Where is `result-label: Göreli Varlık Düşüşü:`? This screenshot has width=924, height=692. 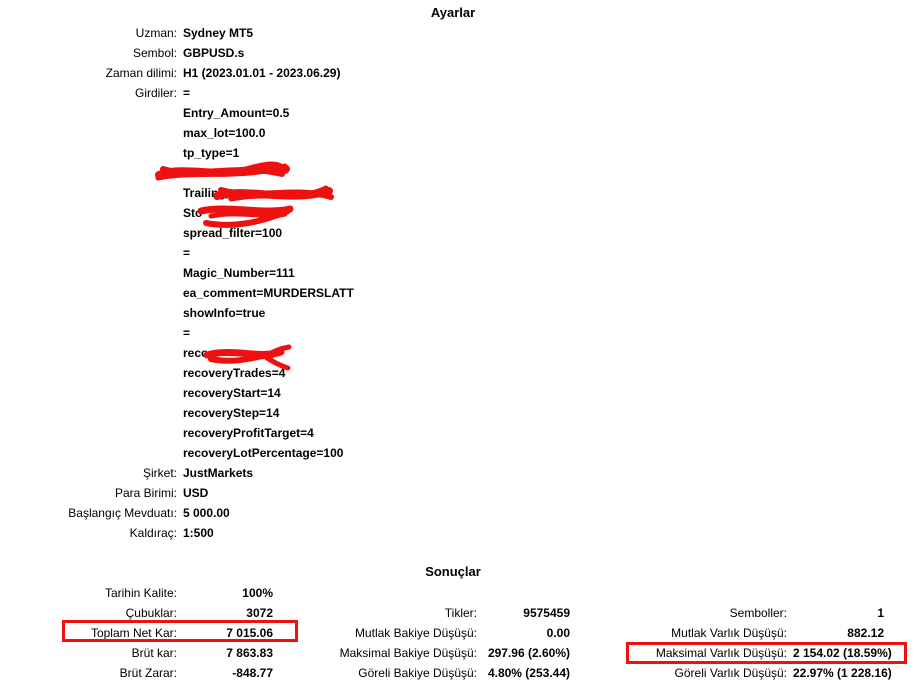 result-label: Göreli Varlık Düşüşü: is located at coordinates (730, 673).